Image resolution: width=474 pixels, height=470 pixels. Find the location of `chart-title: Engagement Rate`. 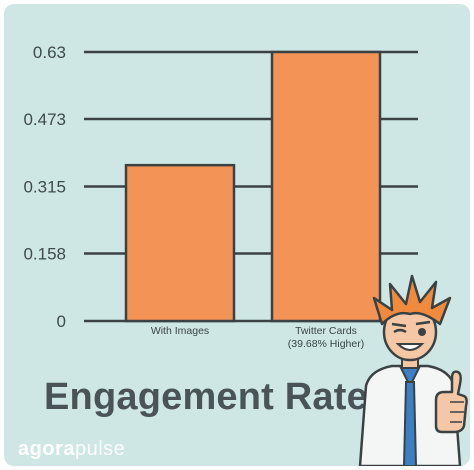

chart-title: Engagement Rate is located at coordinates (206, 397).